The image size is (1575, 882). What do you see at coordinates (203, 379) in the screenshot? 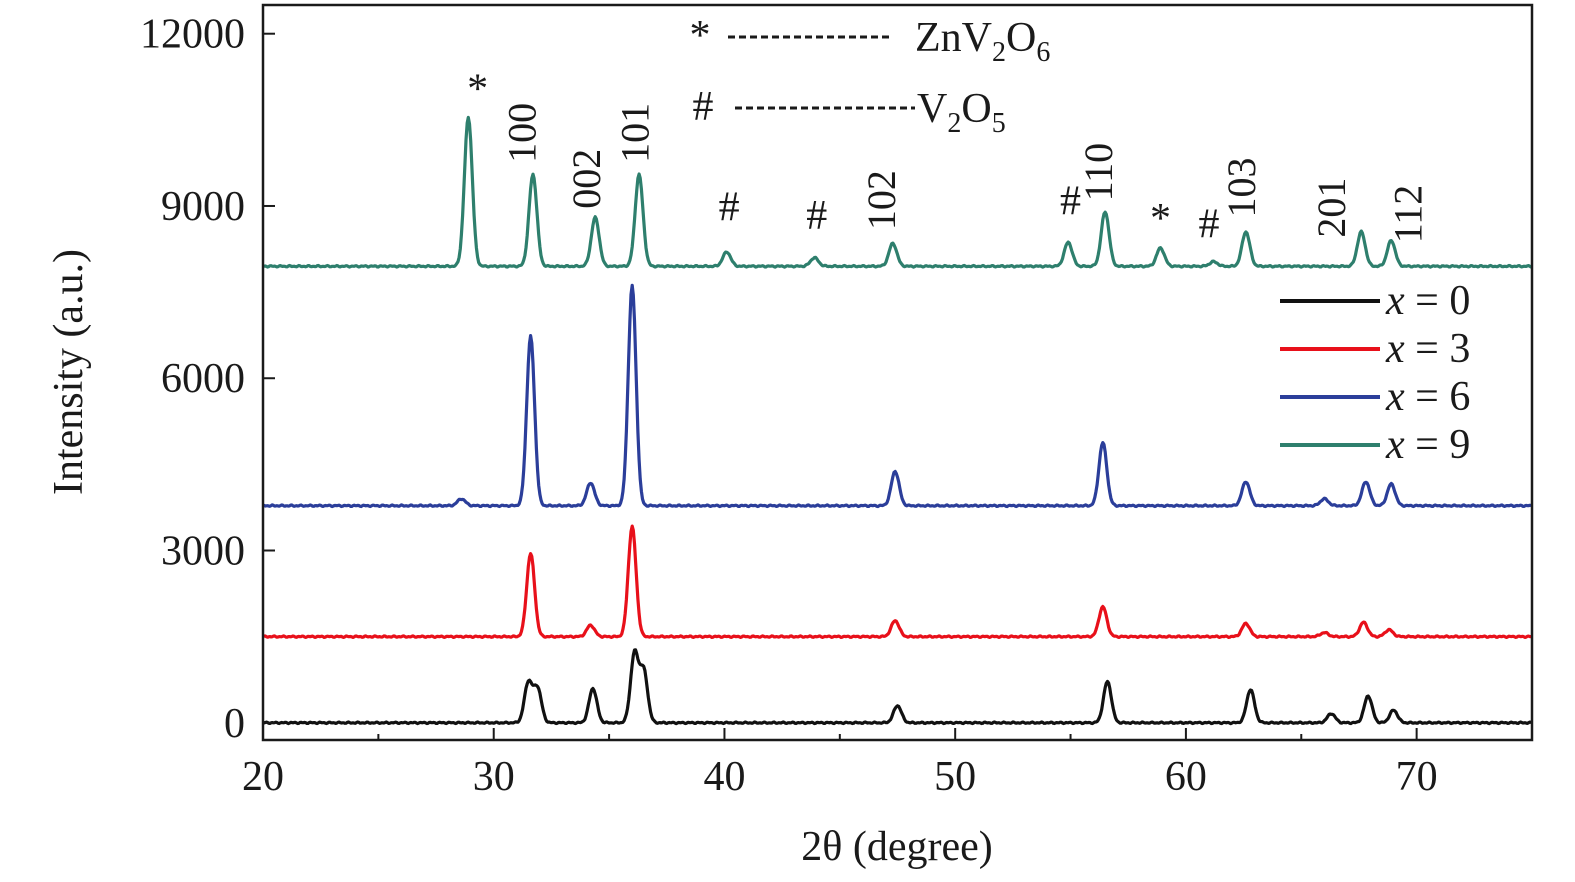
I see `y-tick-label: 6000` at bounding box center [203, 379].